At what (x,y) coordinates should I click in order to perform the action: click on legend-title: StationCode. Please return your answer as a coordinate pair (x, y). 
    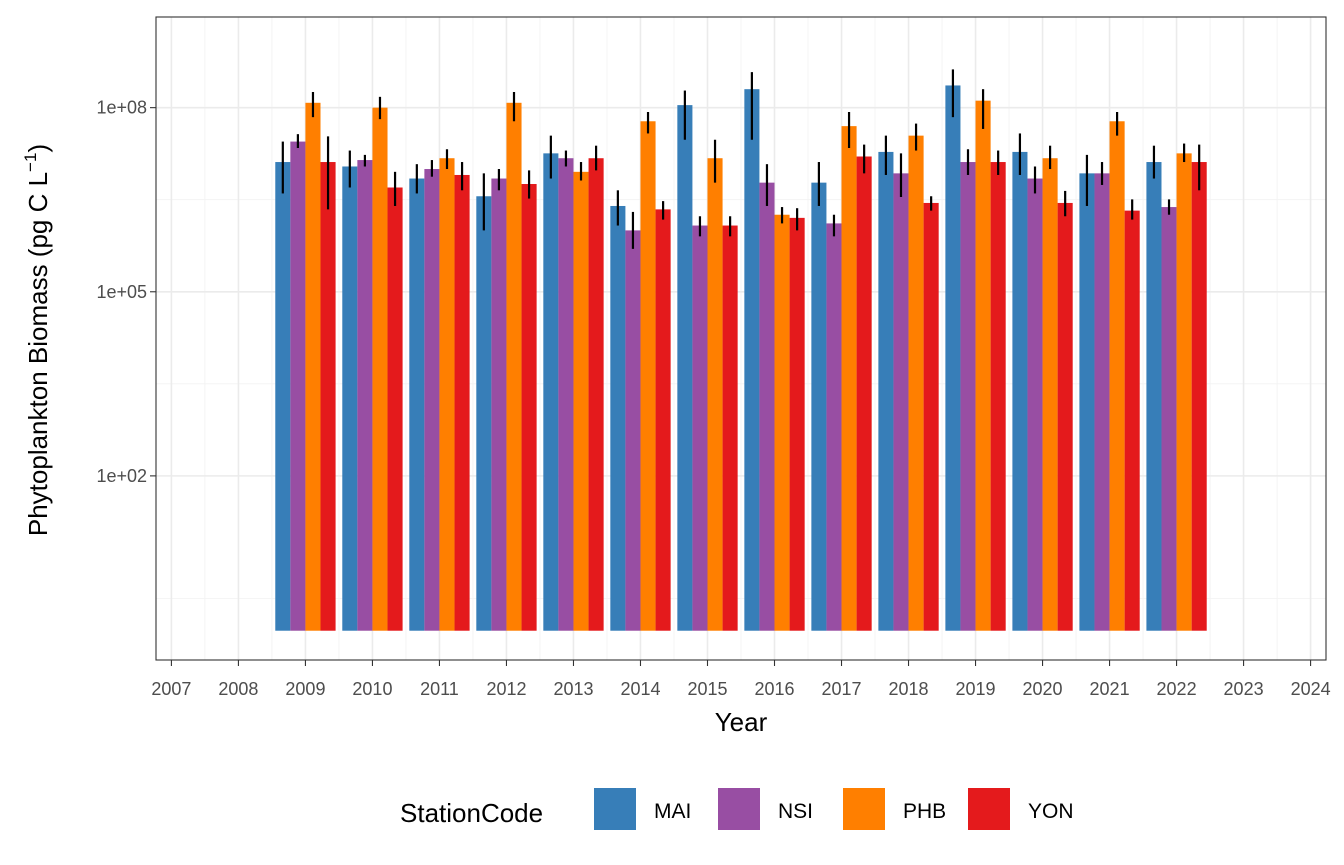
    Looking at the image, I should click on (471, 813).